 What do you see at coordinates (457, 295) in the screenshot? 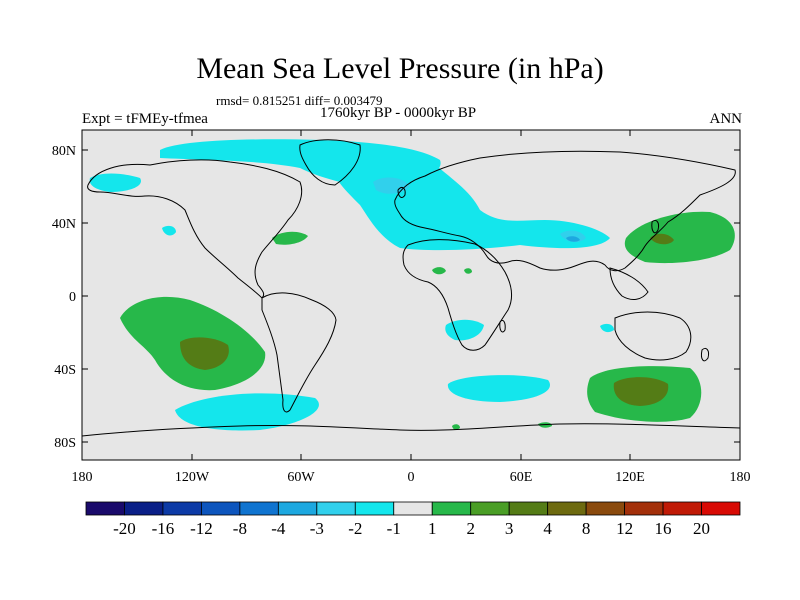
I see `africa-coast` at bounding box center [457, 295].